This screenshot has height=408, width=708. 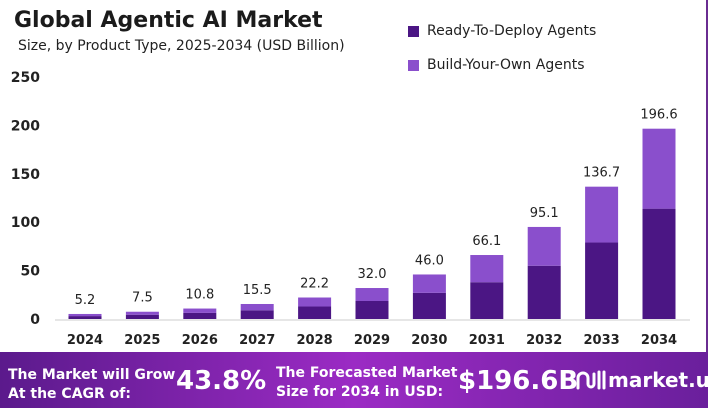 I want to click on logo-icon, so click(x=591, y=380).